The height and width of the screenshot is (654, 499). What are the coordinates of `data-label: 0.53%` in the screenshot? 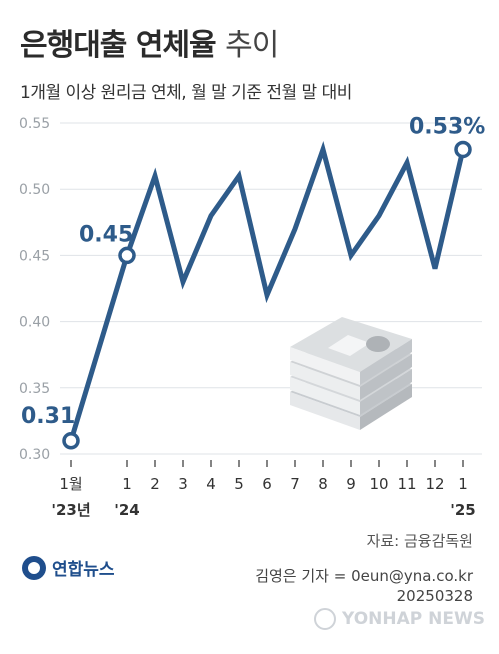 It's located at (447, 126).